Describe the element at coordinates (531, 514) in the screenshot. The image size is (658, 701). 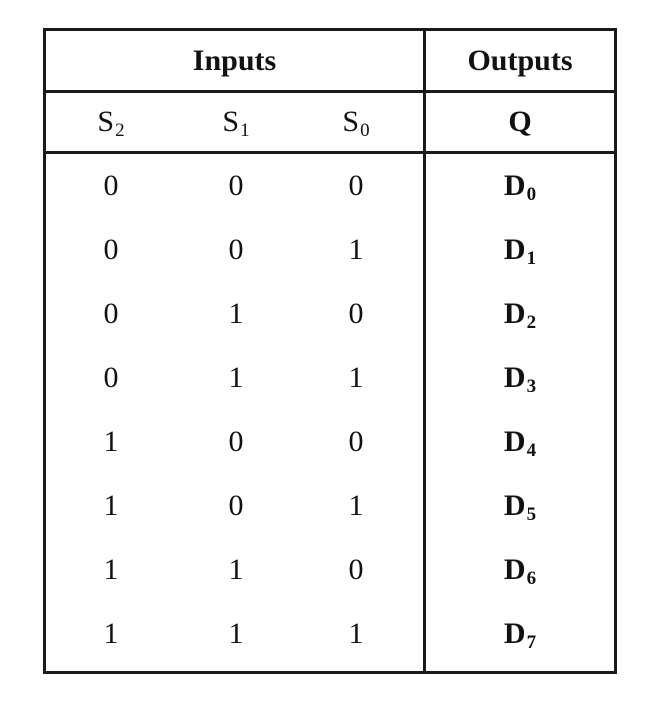
I see `q-subscript: 5` at that location.